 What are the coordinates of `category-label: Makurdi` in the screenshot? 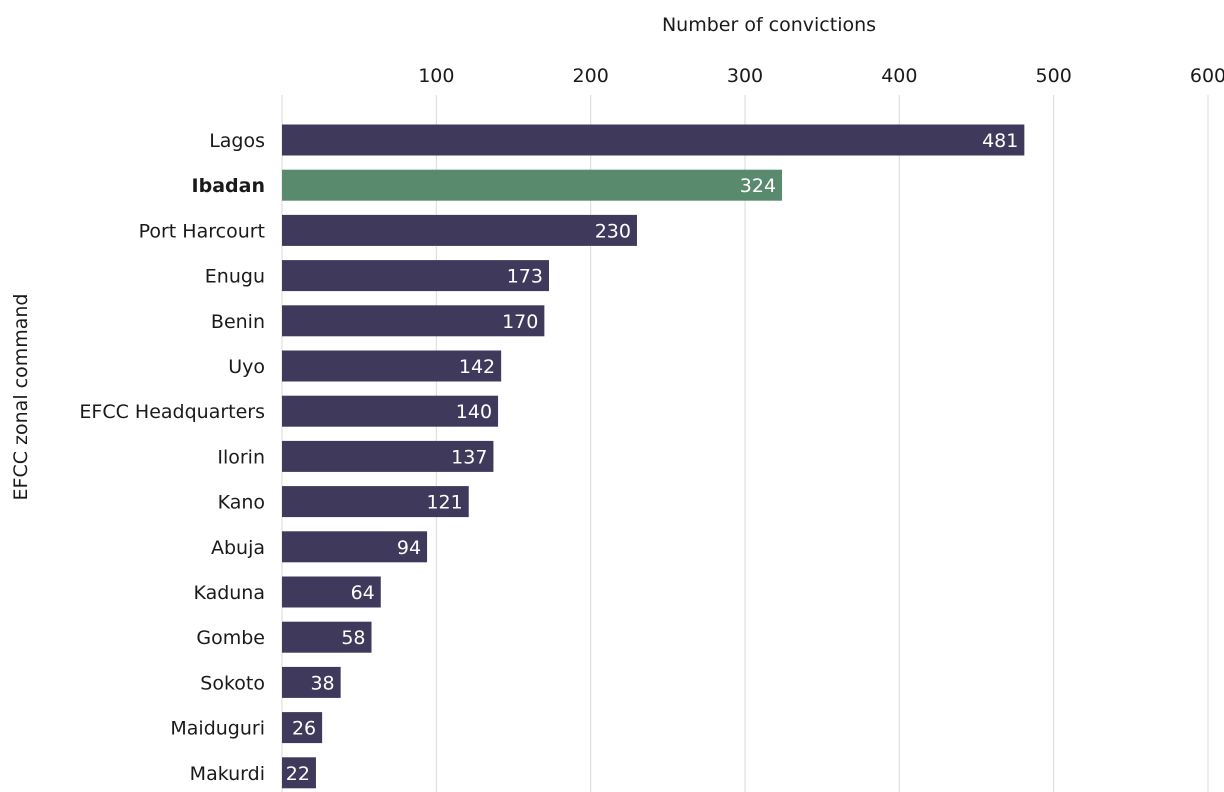 It's located at (227, 774).